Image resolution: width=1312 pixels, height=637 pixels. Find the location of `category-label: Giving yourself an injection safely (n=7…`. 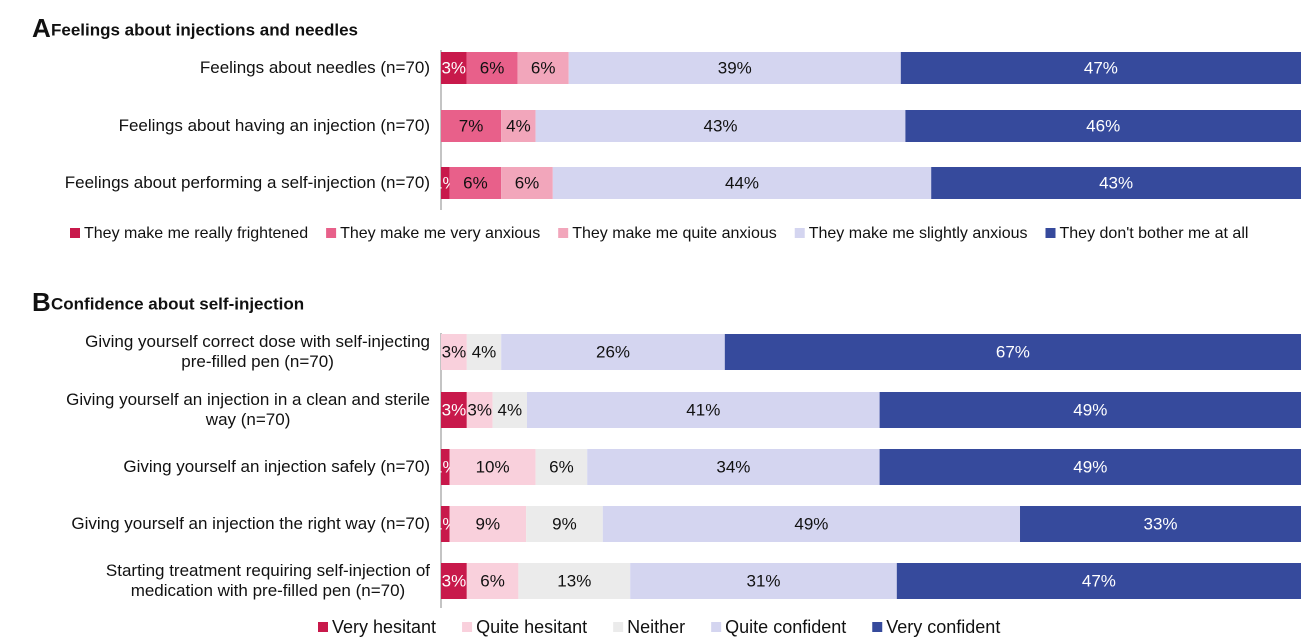

category-label: Giving yourself an injection safely (n=7… is located at coordinates (217, 467).